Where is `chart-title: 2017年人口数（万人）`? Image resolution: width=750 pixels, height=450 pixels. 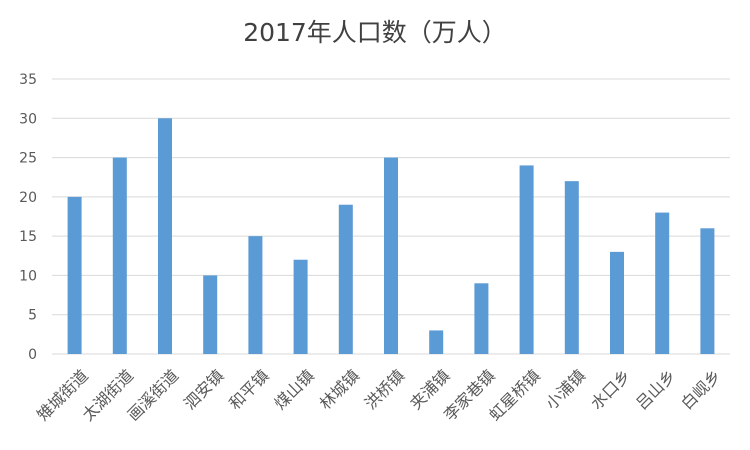
chart-title: 2017年人口数（万人） is located at coordinates (375, 32).